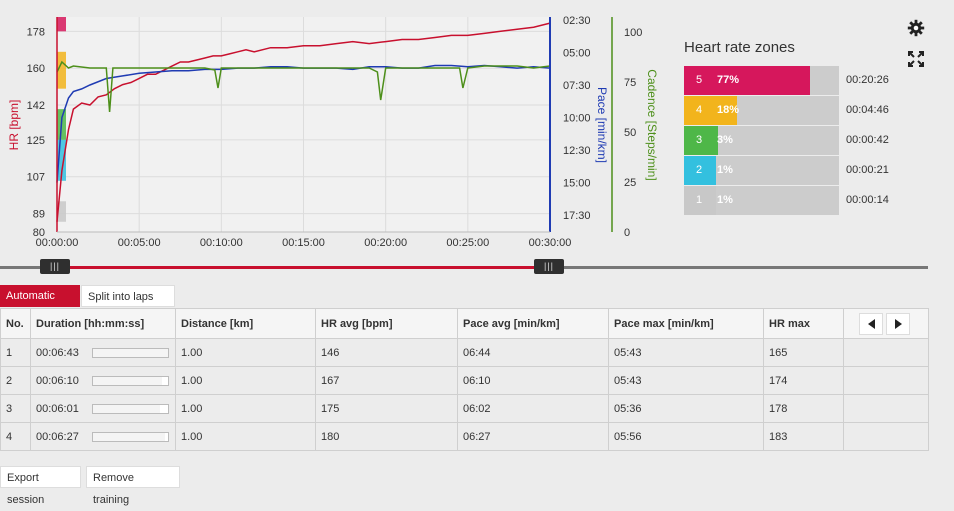 The image size is (954, 511). I want to click on lap-hr-avg-cell: 175, so click(386, 408).